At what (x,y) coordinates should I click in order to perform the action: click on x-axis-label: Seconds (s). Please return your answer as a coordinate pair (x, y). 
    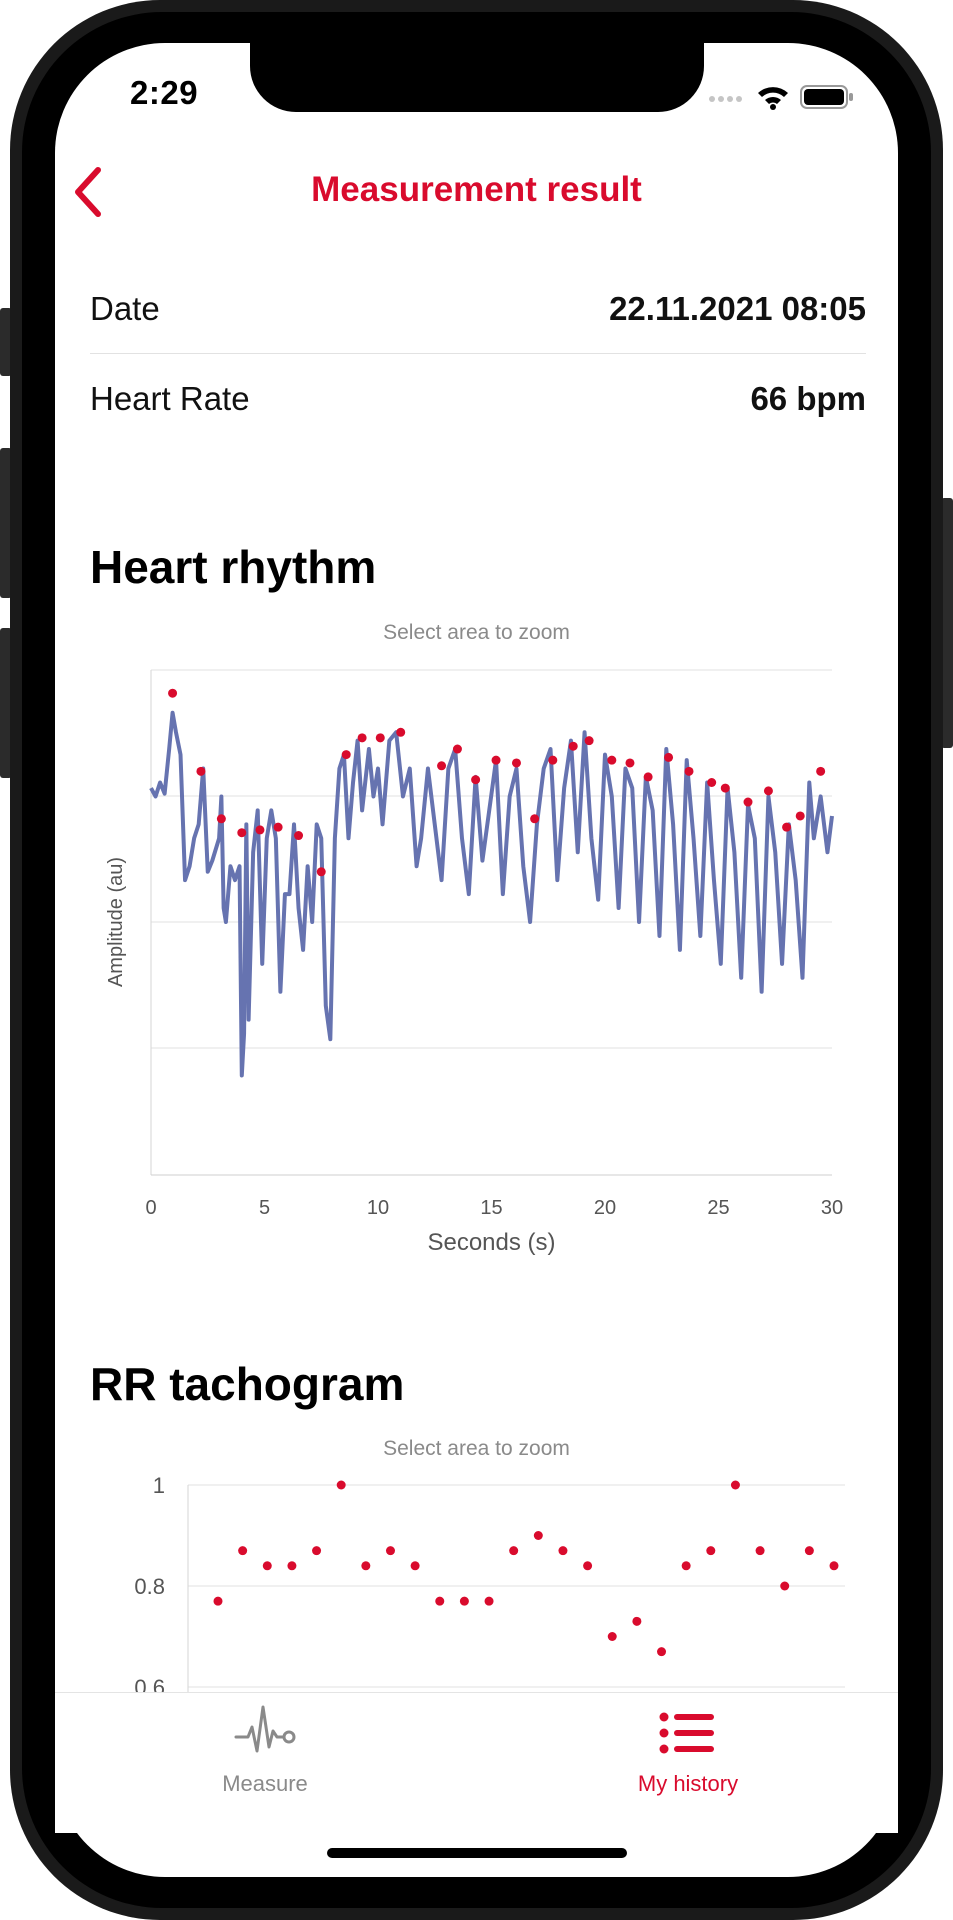
    Looking at the image, I should click on (491, 1242).